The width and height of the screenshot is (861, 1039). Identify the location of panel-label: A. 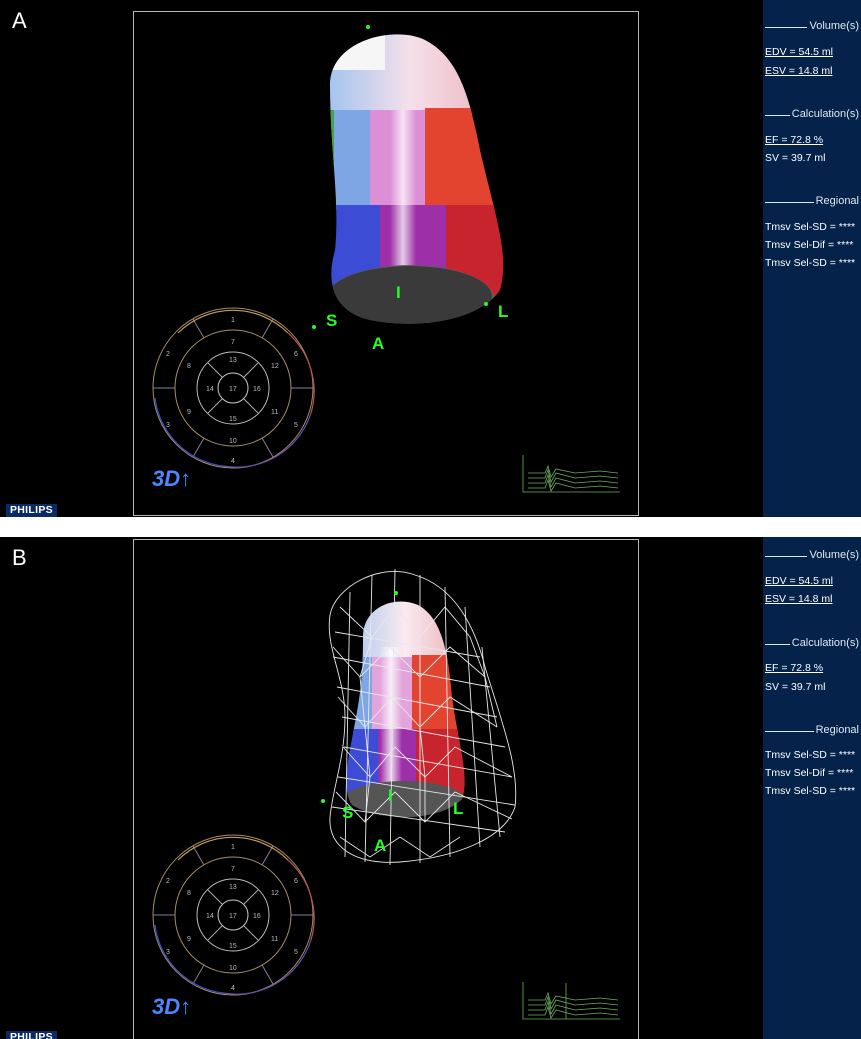
(19, 20).